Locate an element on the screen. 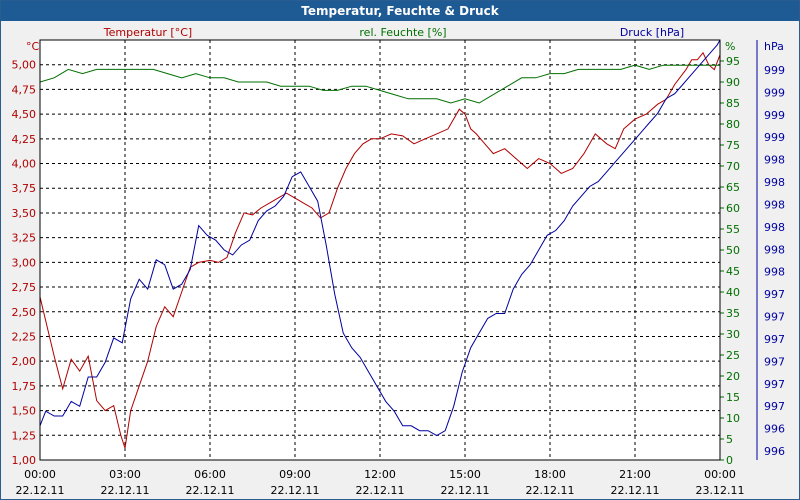 This screenshot has height=500, width=800. humidity-tick-label: 70 is located at coordinates (733, 166).